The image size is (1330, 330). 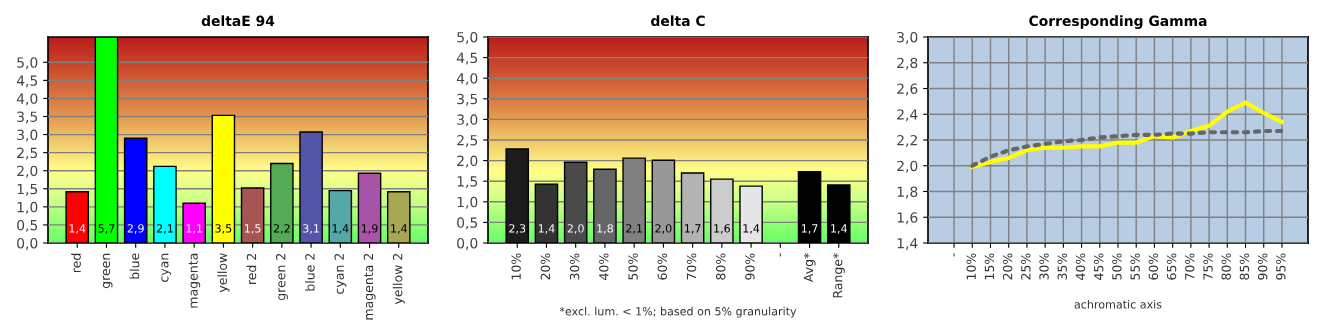 I want to click on x-tick-label: 25%, so click(x=1026, y=266).